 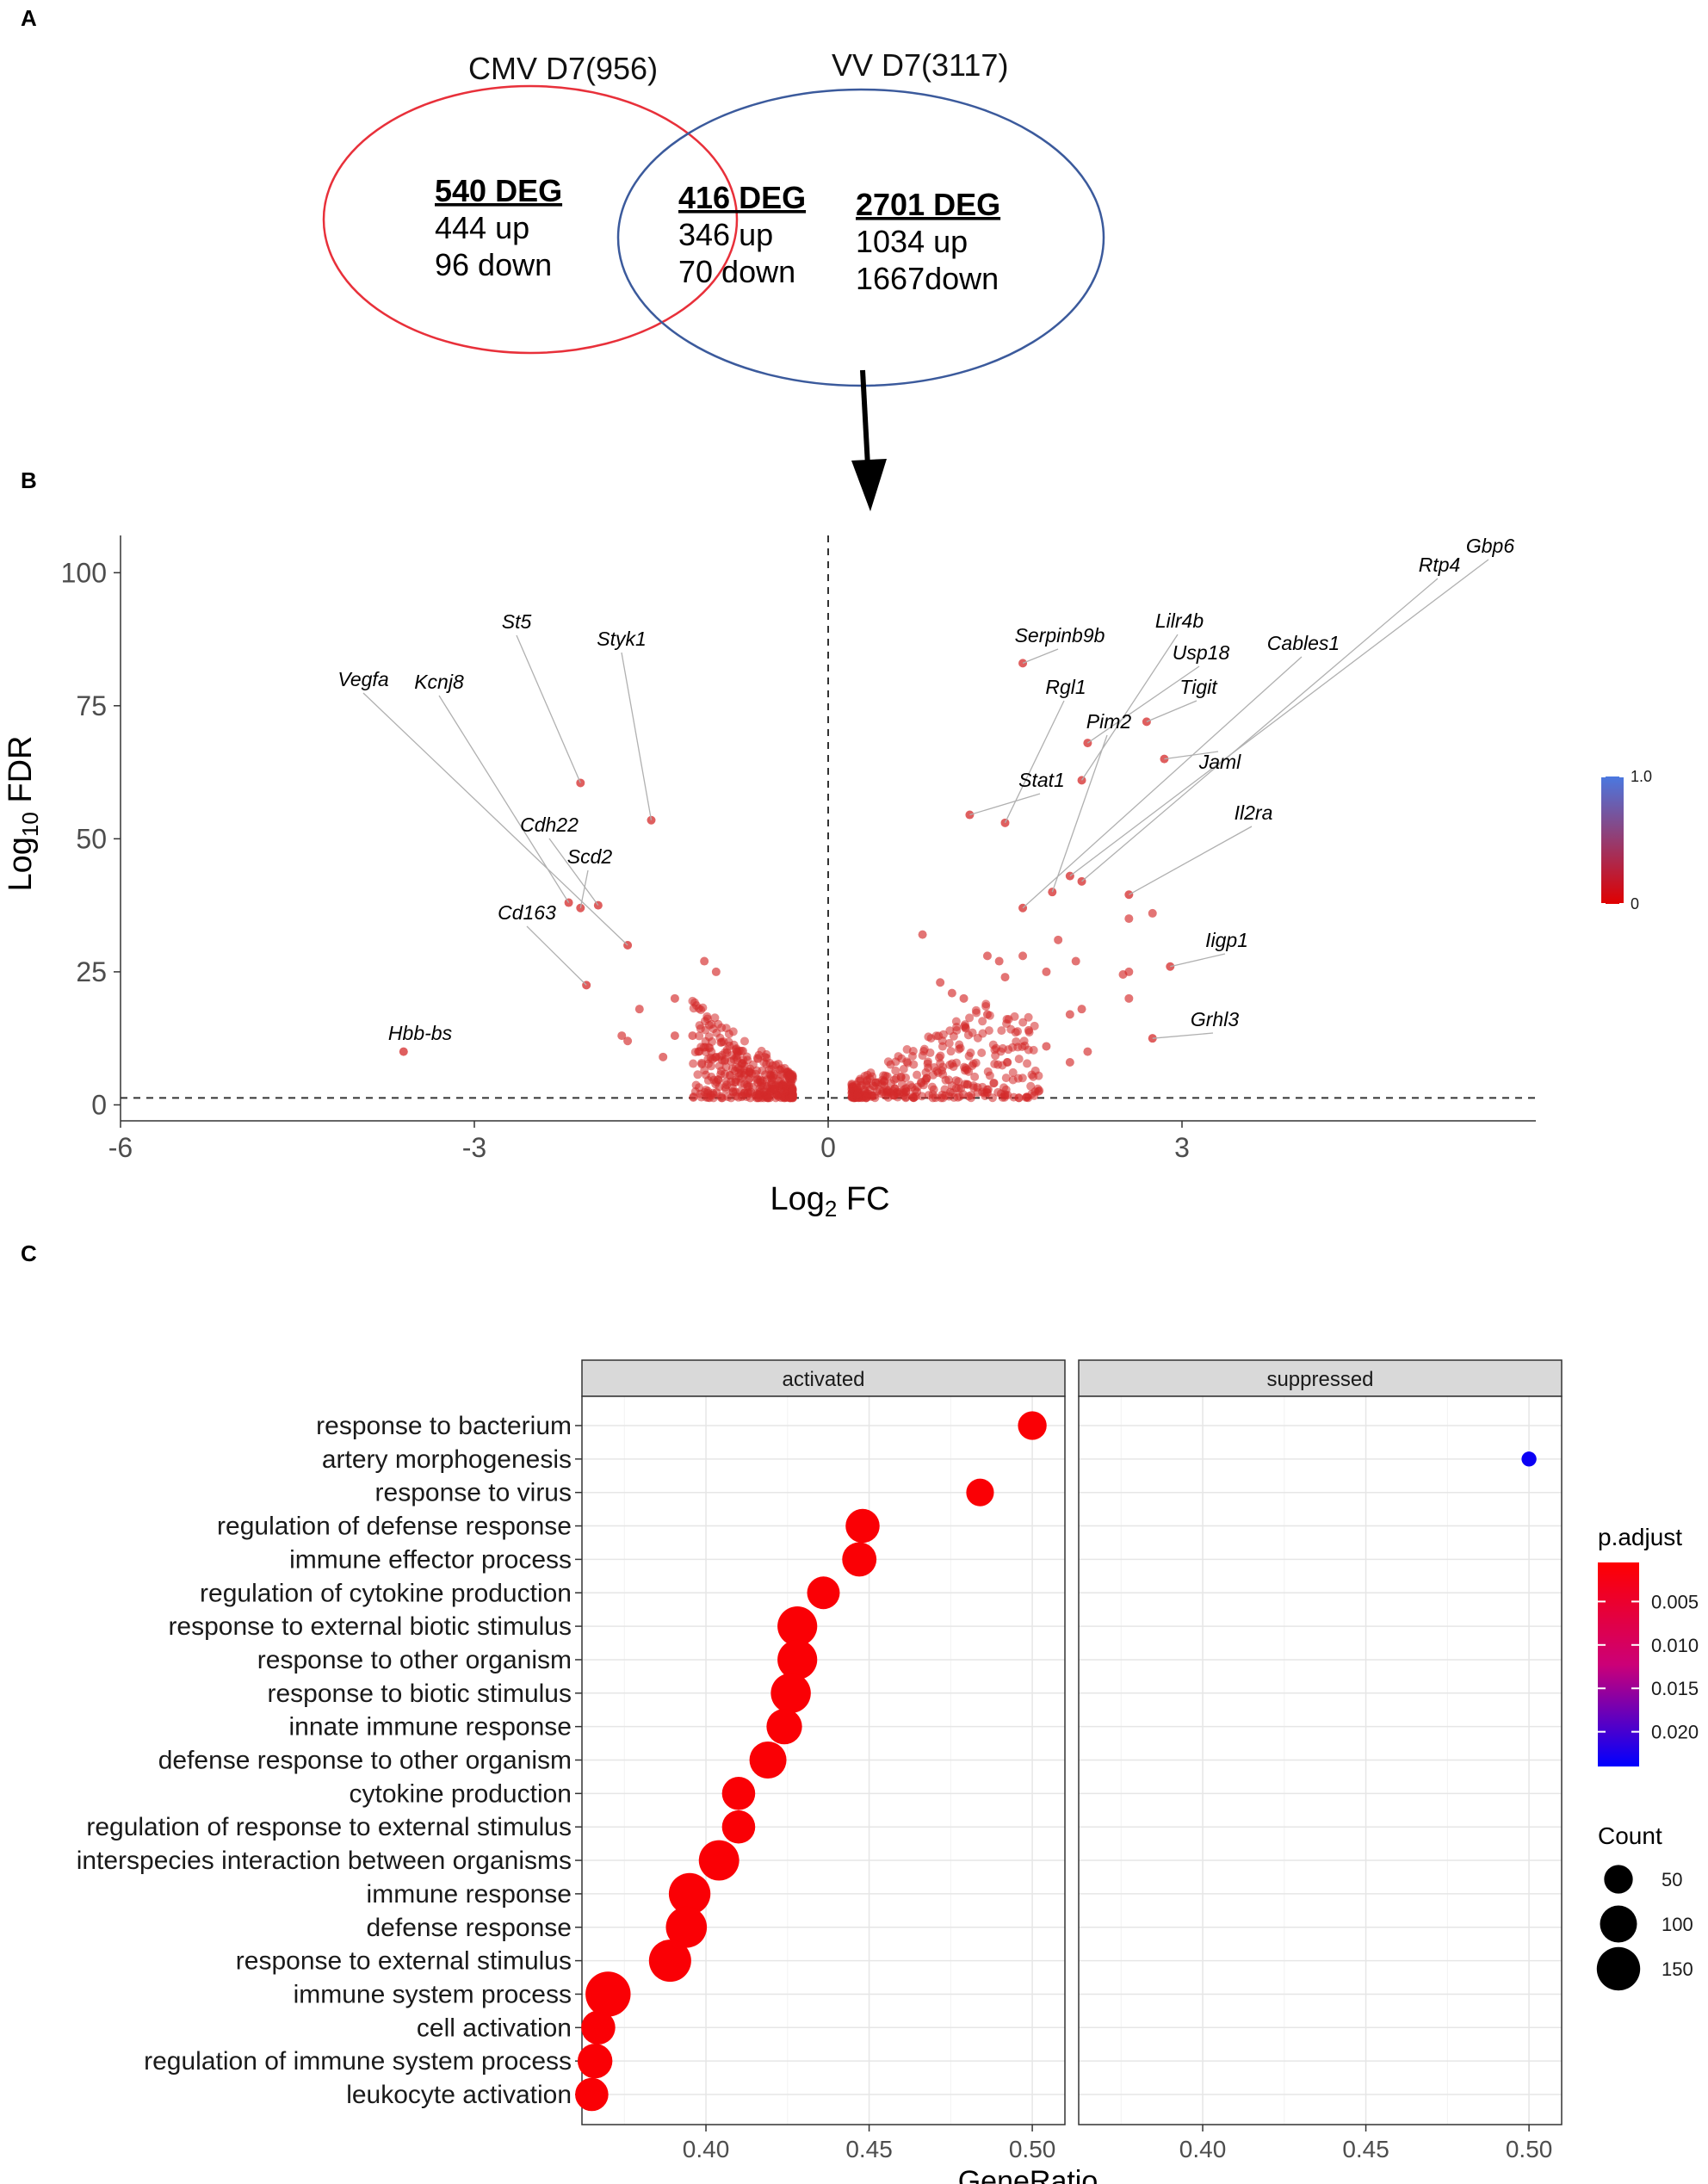 I want to click on vv-only-deg: 2701 DEG, so click(x=928, y=205).